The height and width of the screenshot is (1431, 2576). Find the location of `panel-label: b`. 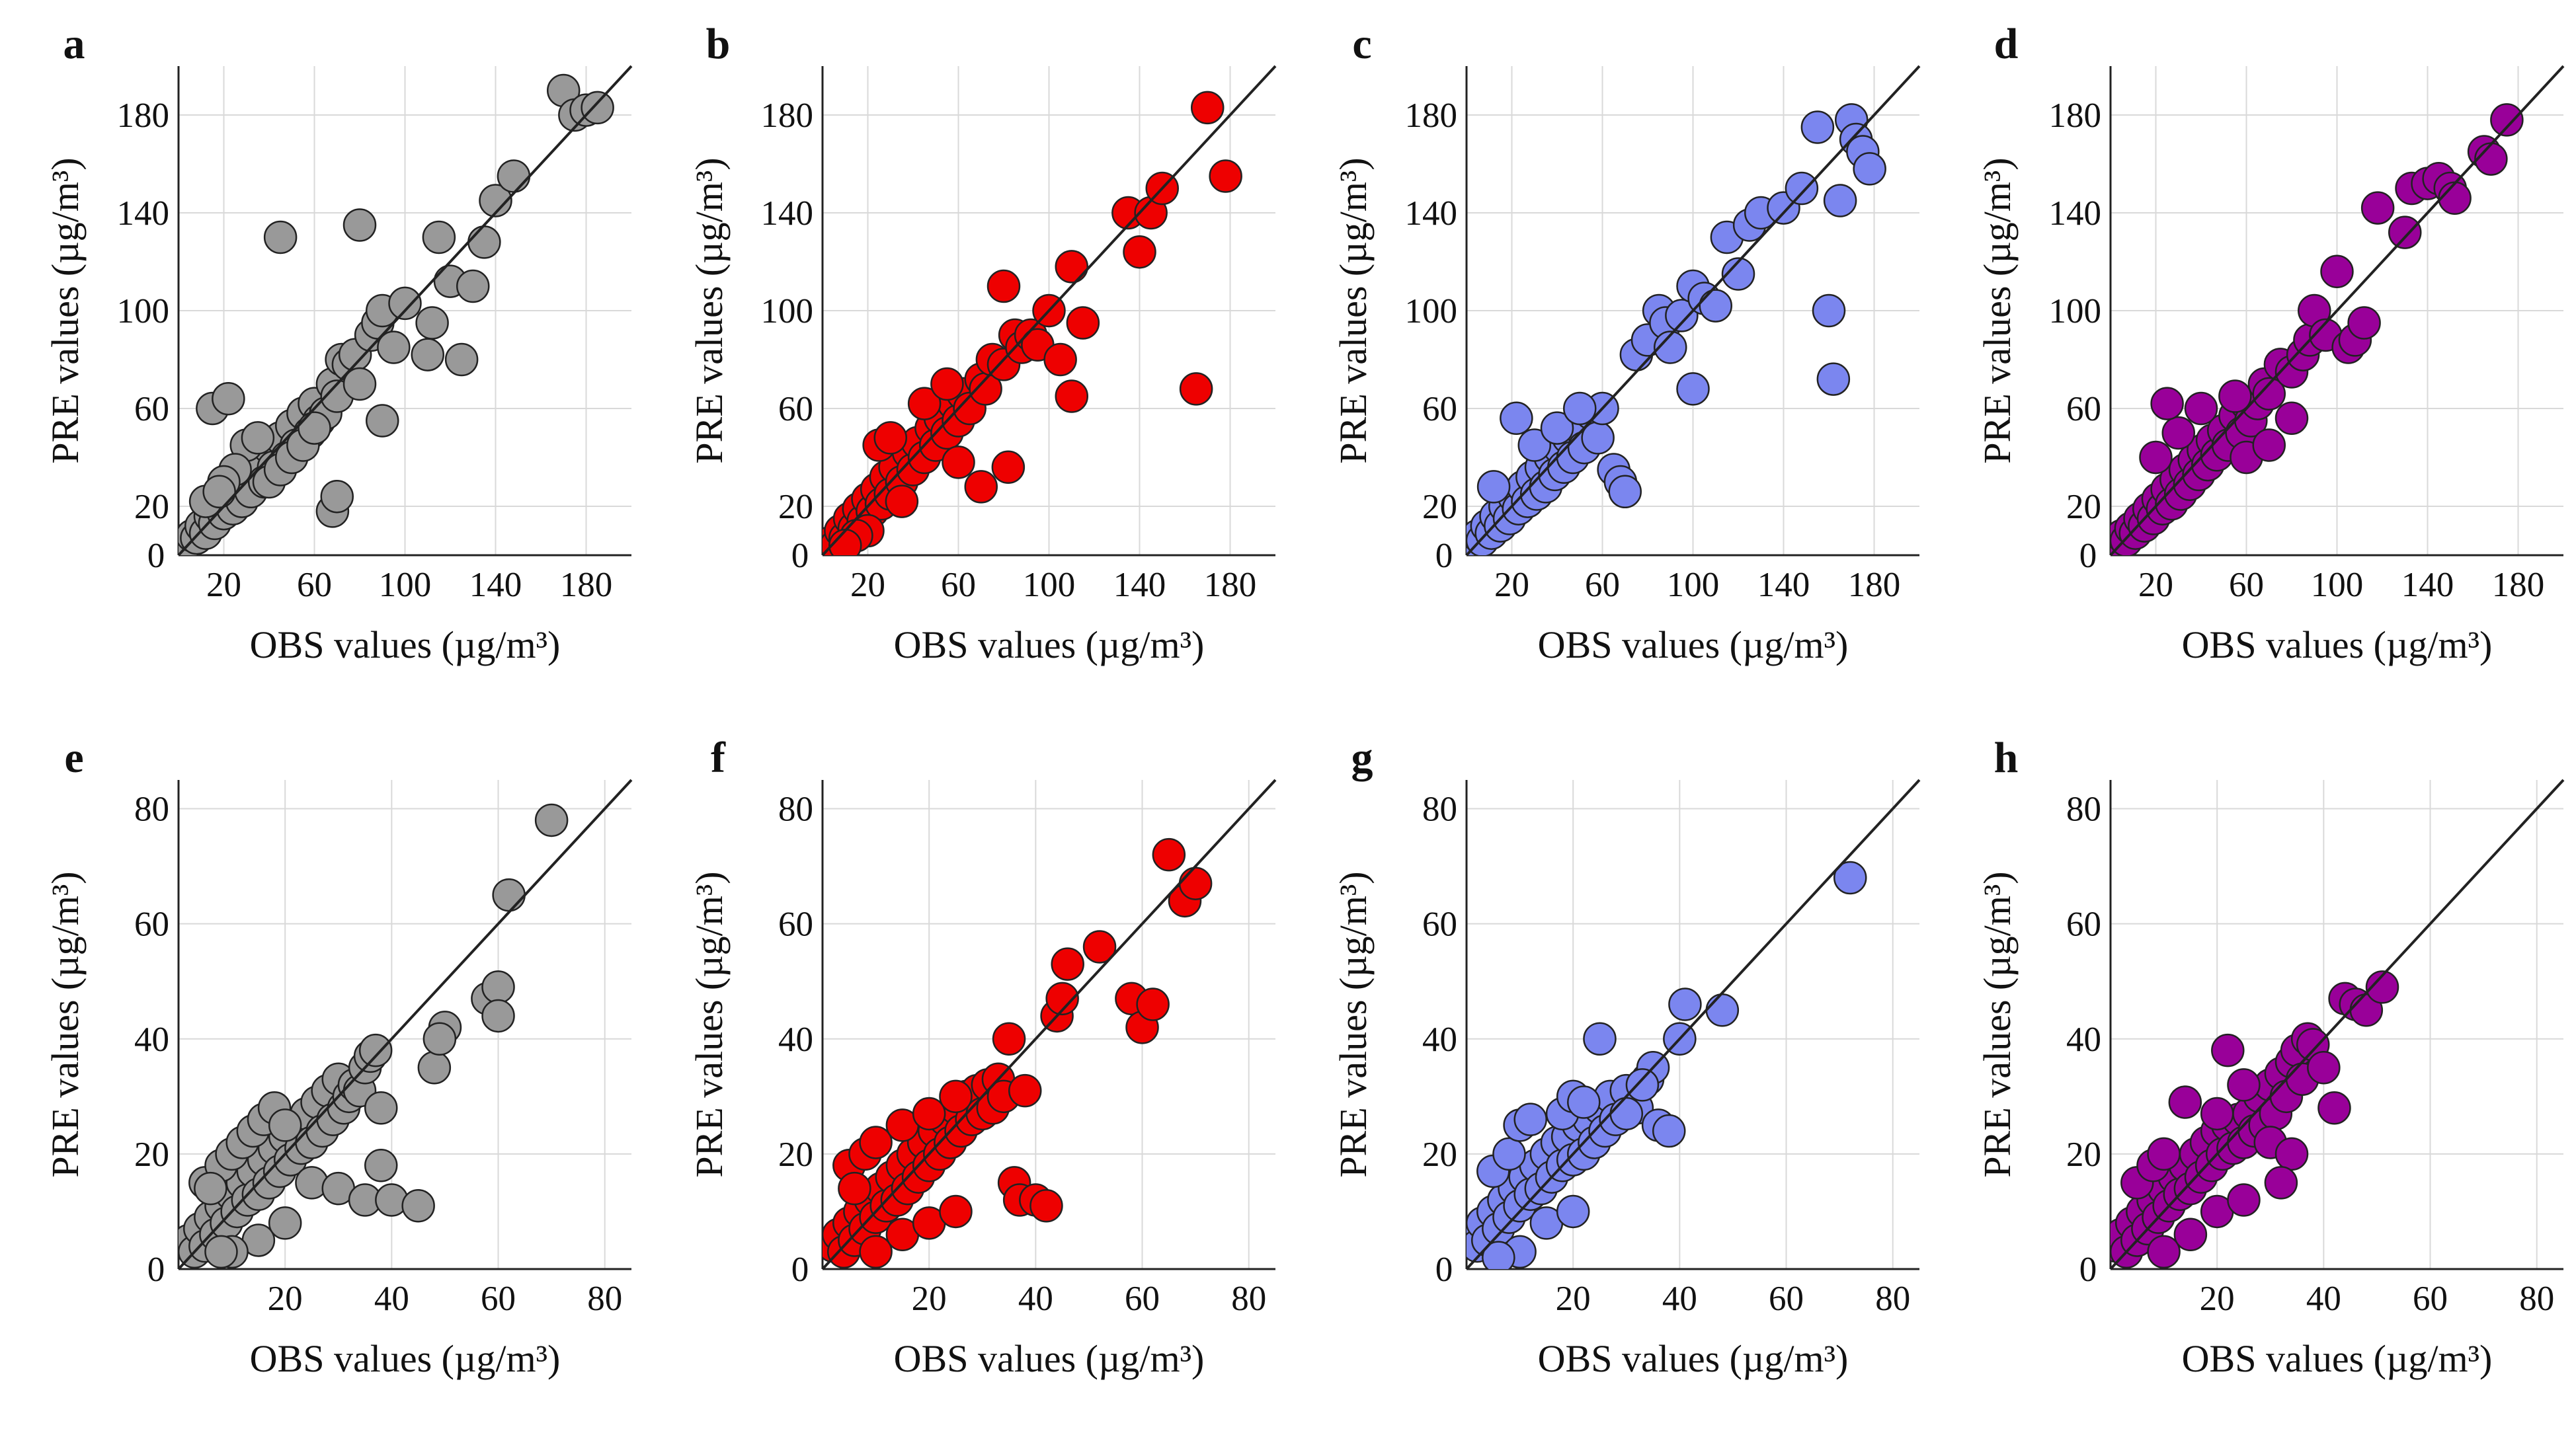

panel-label: b is located at coordinates (718, 44).